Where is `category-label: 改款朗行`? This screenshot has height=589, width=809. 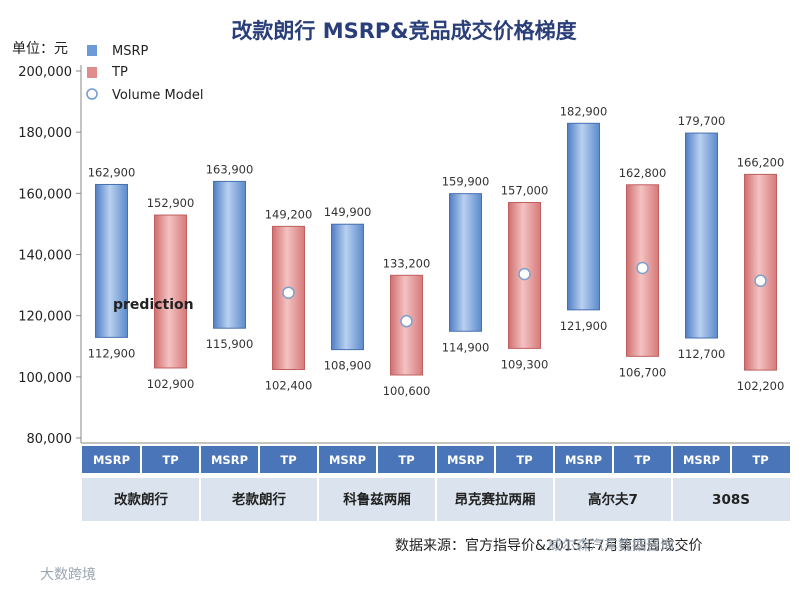 category-label: 改款朗行 is located at coordinates (141, 499).